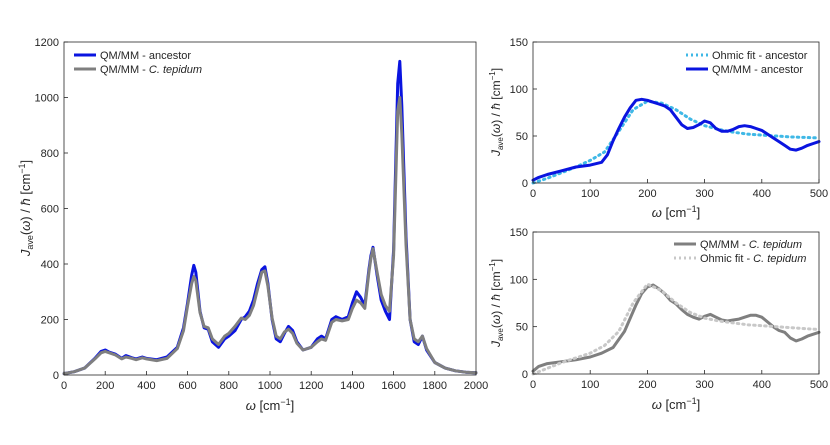 This screenshot has height=445, width=830. What do you see at coordinates (496, 303) in the screenshot?
I see `tepidum-chart-y-label: Jave(ω) / ħ [cm−1]` at bounding box center [496, 303].